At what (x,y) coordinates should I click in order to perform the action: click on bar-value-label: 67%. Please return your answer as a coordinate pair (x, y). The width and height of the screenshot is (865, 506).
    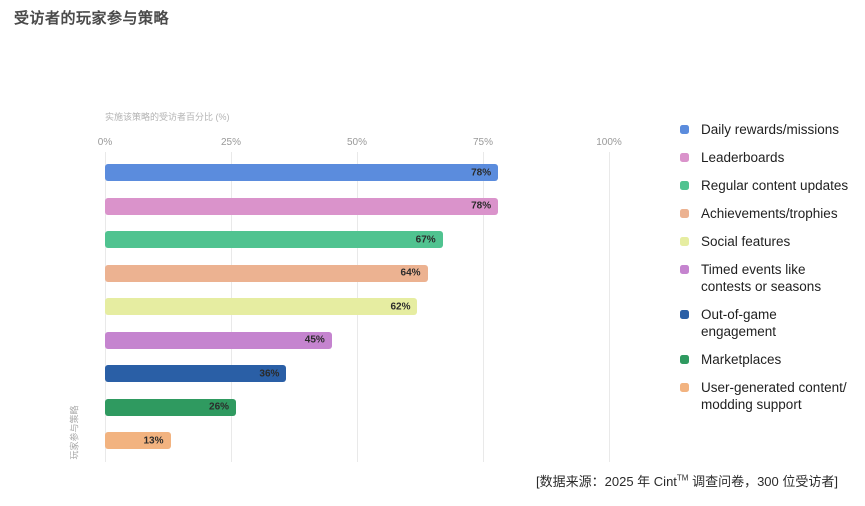
    Looking at the image, I should click on (425, 239).